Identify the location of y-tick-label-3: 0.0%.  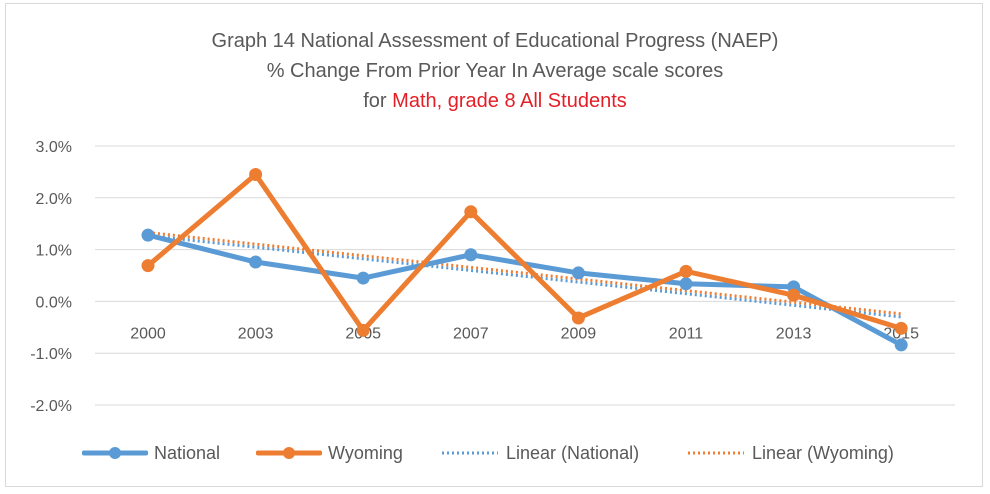
(54, 302).